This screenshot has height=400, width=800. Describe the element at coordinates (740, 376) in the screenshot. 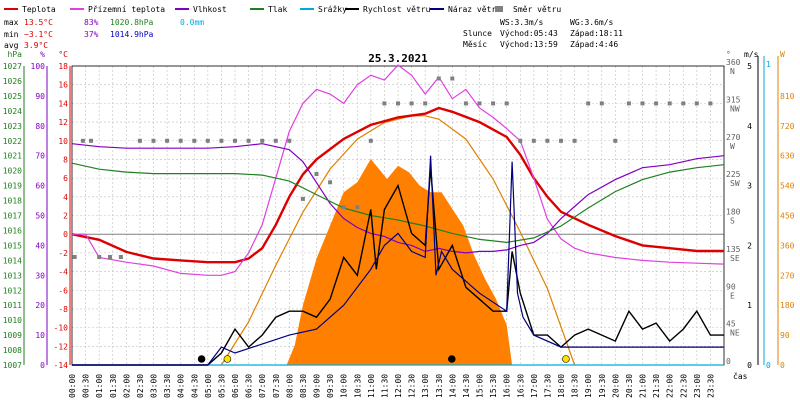

I see `x-axis-label: čas` at that location.